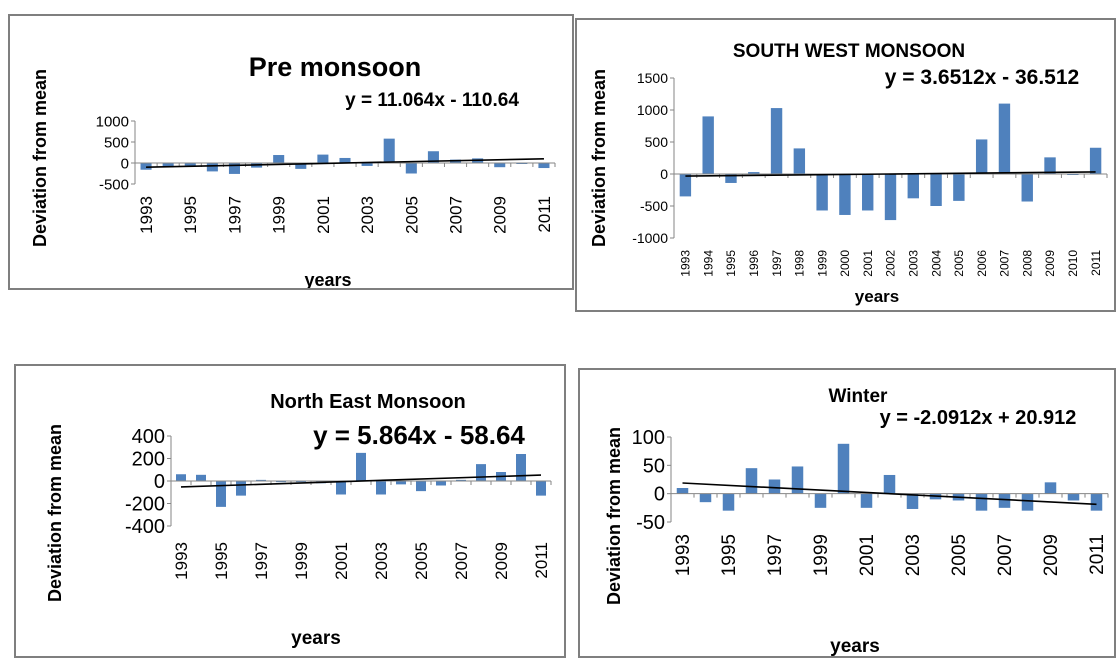 This screenshot has height=658, width=1116. I want to click on y-tick-label: -200, so click(145, 505).